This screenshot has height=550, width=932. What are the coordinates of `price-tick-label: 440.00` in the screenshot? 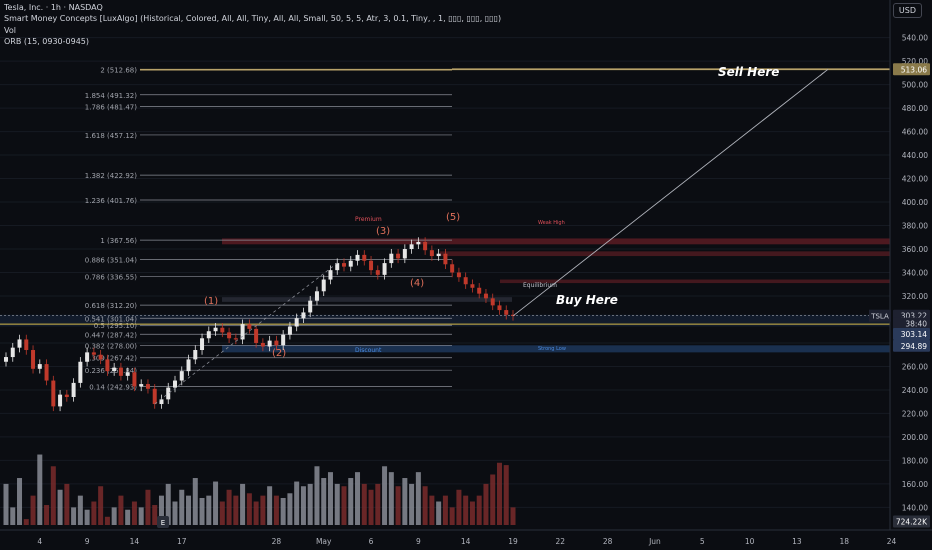 It's located at (915, 155).